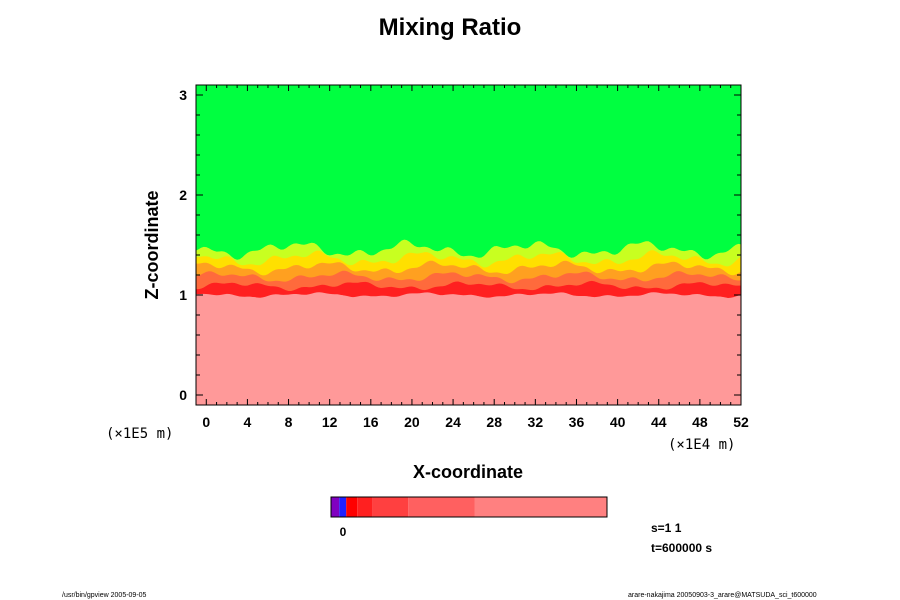  Describe the element at coordinates (289, 422) in the screenshot. I see `x-tick-label: 8` at that location.